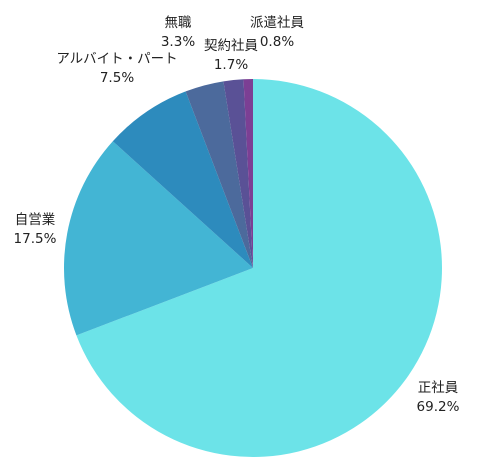 The image size is (477, 474). What do you see at coordinates (231, 65) in the screenshot?
I see `slice-value-keiyaku-shain: 1.7%` at bounding box center [231, 65].